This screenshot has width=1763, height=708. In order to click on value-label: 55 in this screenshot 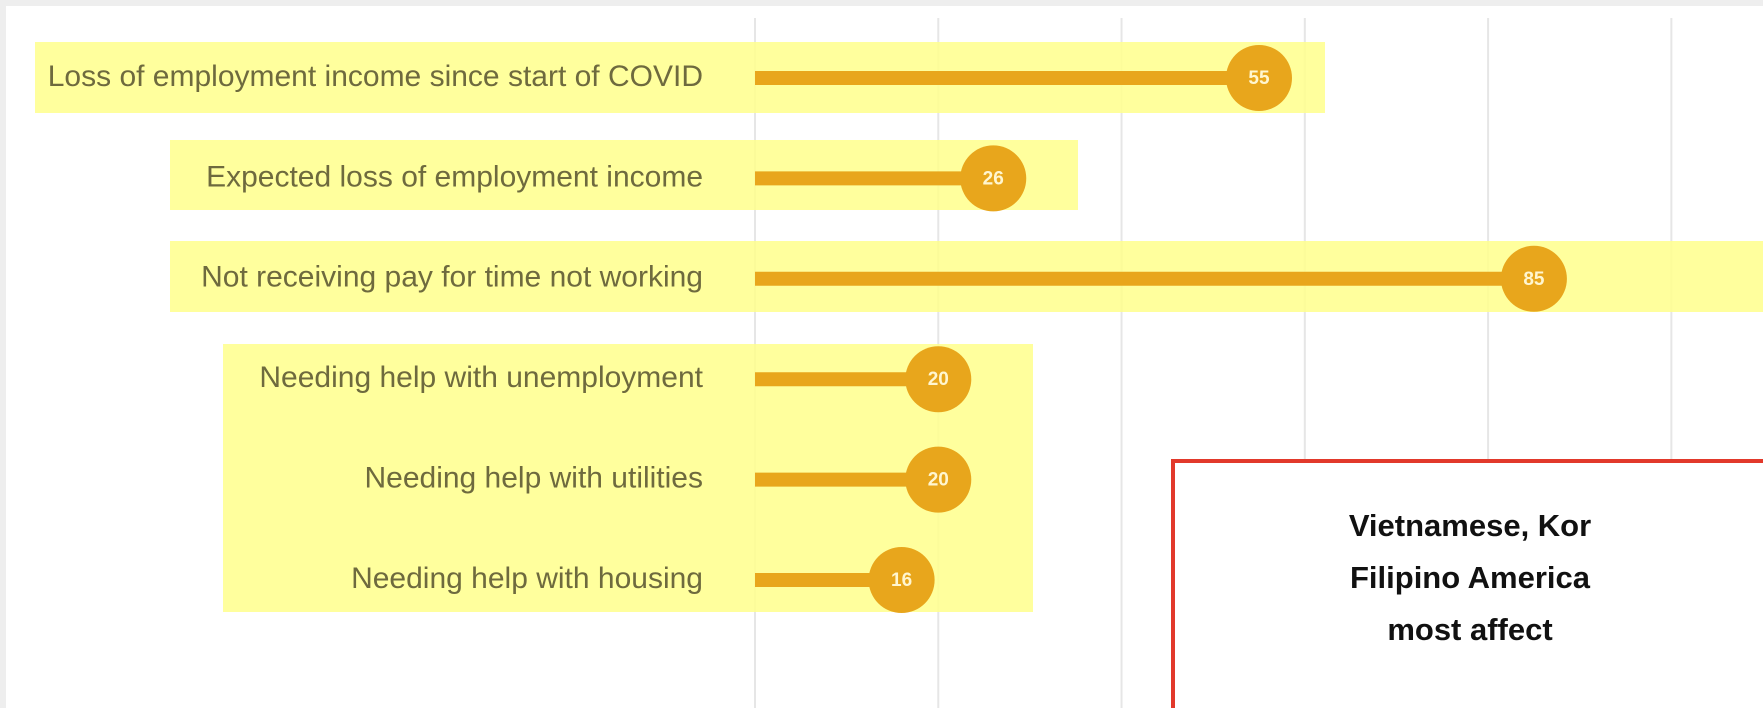, I will do `click(1259, 78)`.